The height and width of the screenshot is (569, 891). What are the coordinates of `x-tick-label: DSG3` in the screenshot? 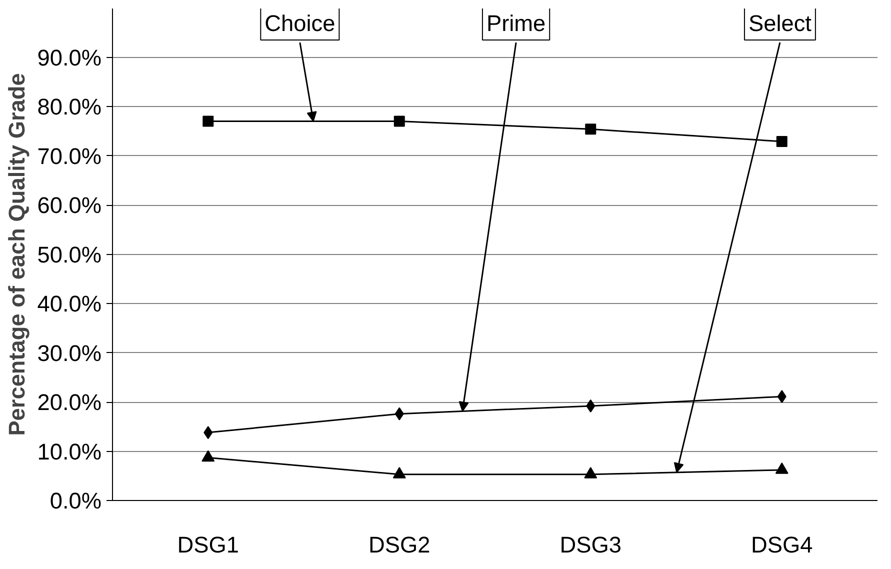 It's located at (591, 545).